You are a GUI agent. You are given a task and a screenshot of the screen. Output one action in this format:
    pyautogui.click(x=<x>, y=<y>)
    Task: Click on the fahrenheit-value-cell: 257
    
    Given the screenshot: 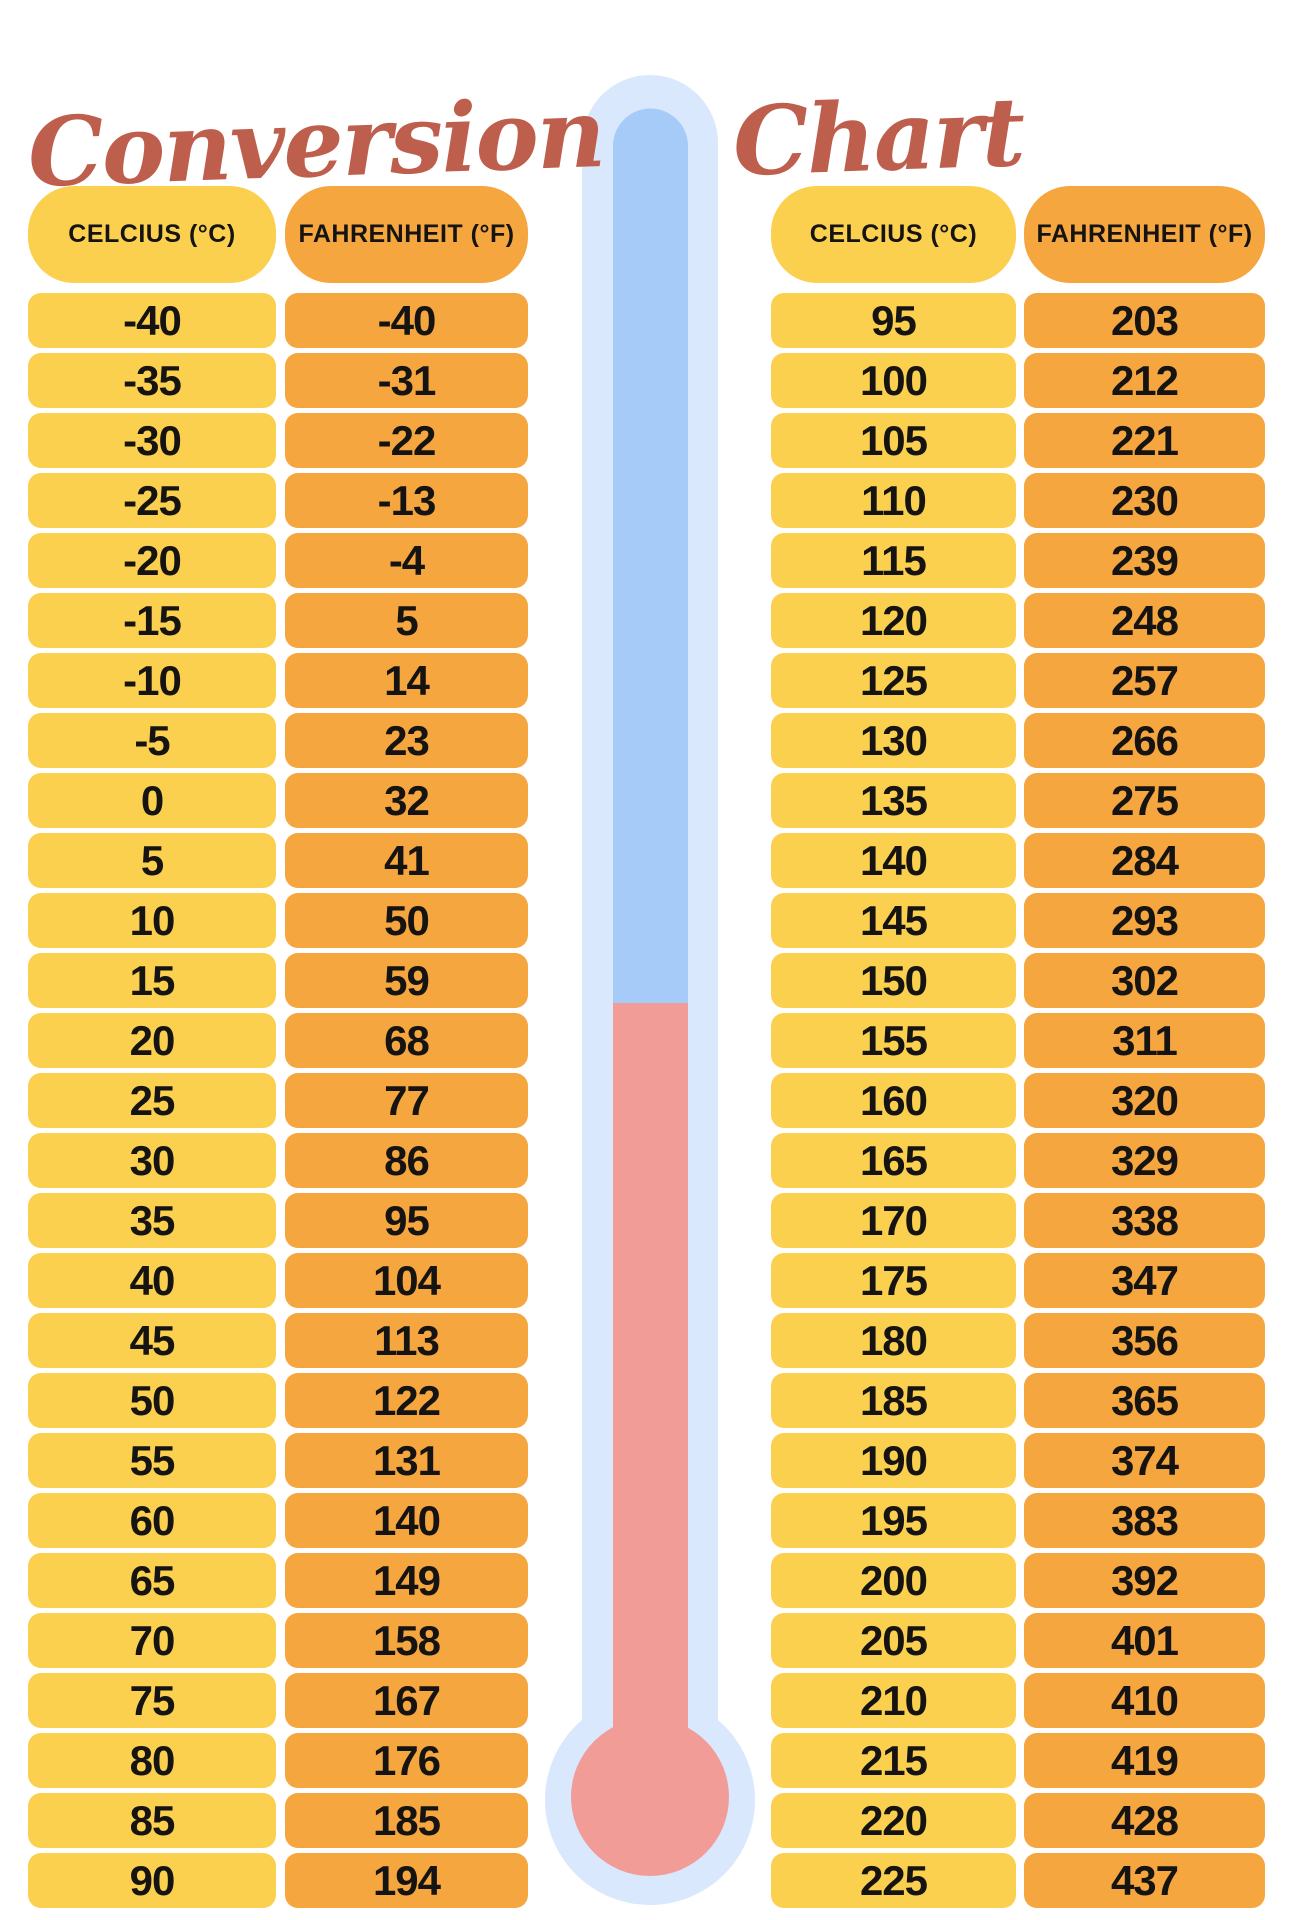 What is the action you would take?
    pyautogui.click(x=1144, y=680)
    